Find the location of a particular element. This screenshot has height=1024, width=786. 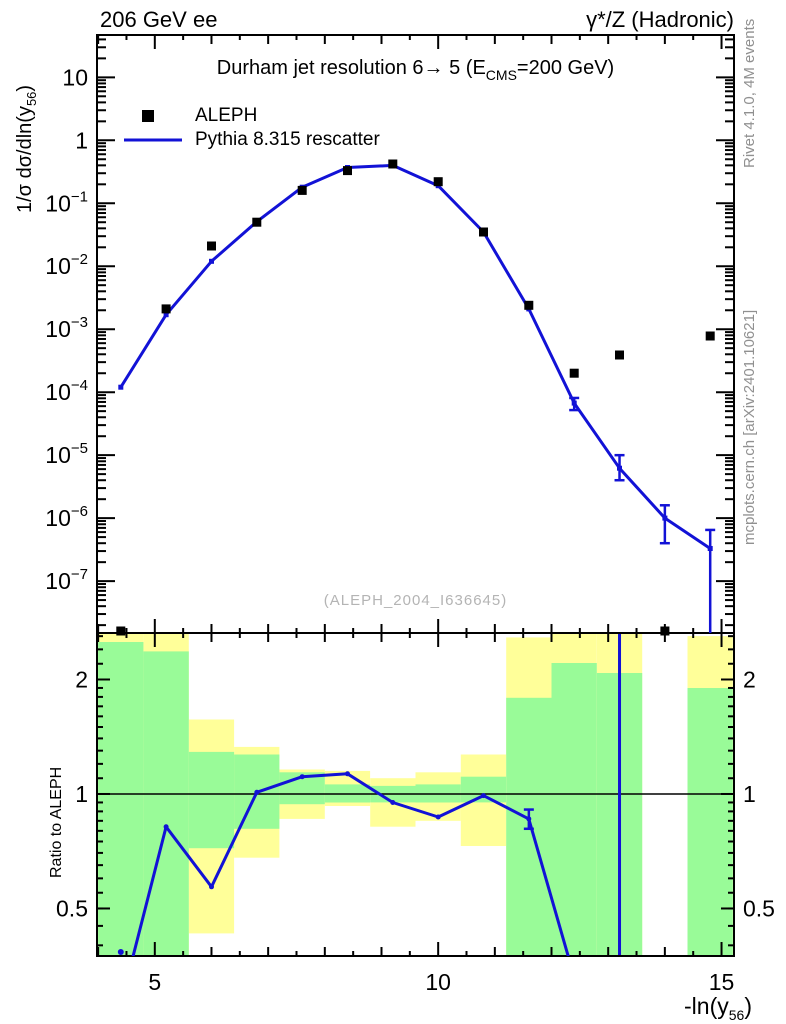

svg-text: 10⁻² is located at coordinates (66, 265).